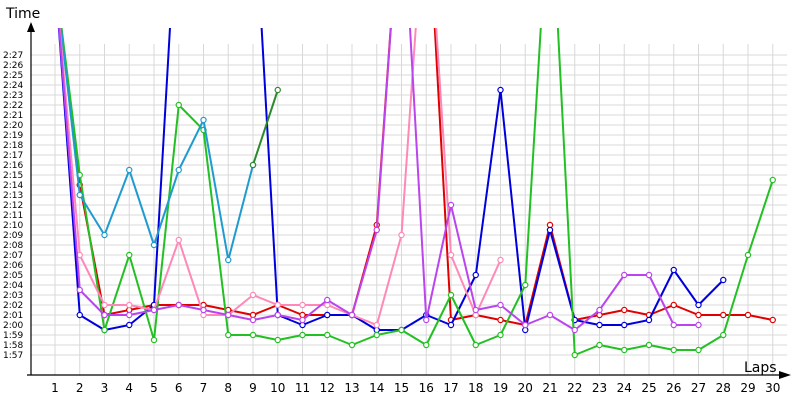 This screenshot has width=800, height=400. Describe the element at coordinates (13, 236) in the screenshot. I see `y-tick-label: 2:09` at that location.